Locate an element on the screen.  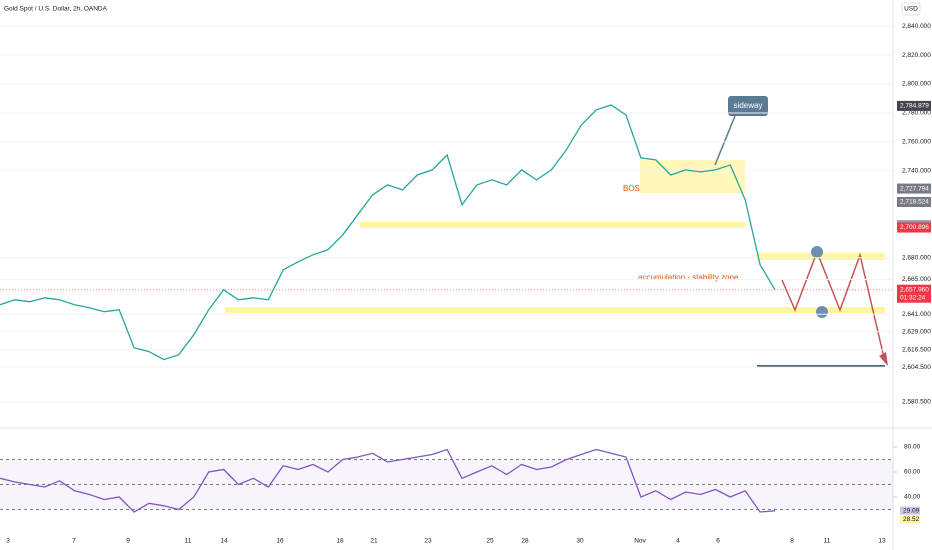
currency-box is located at coordinates (911, 9).